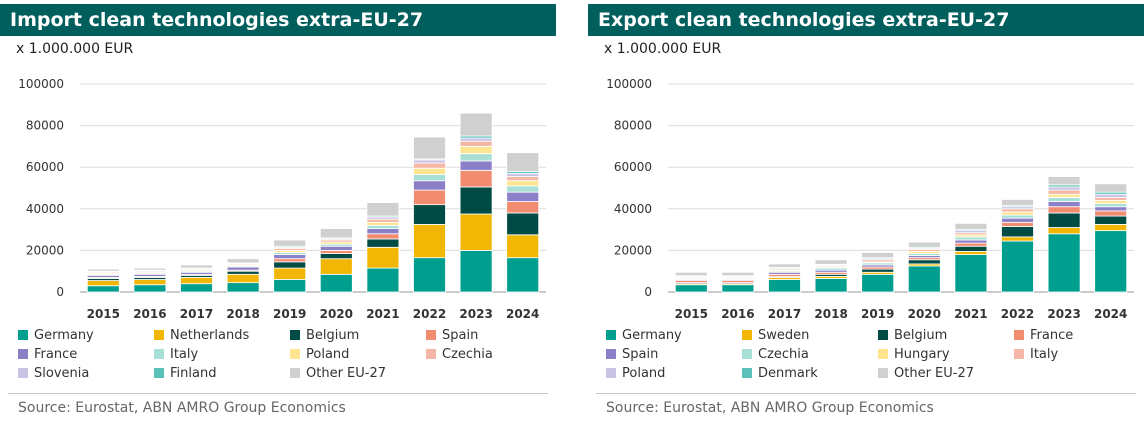  Describe the element at coordinates (243, 272) in the screenshot. I see `bar-segment-belgium-2018` at that location.